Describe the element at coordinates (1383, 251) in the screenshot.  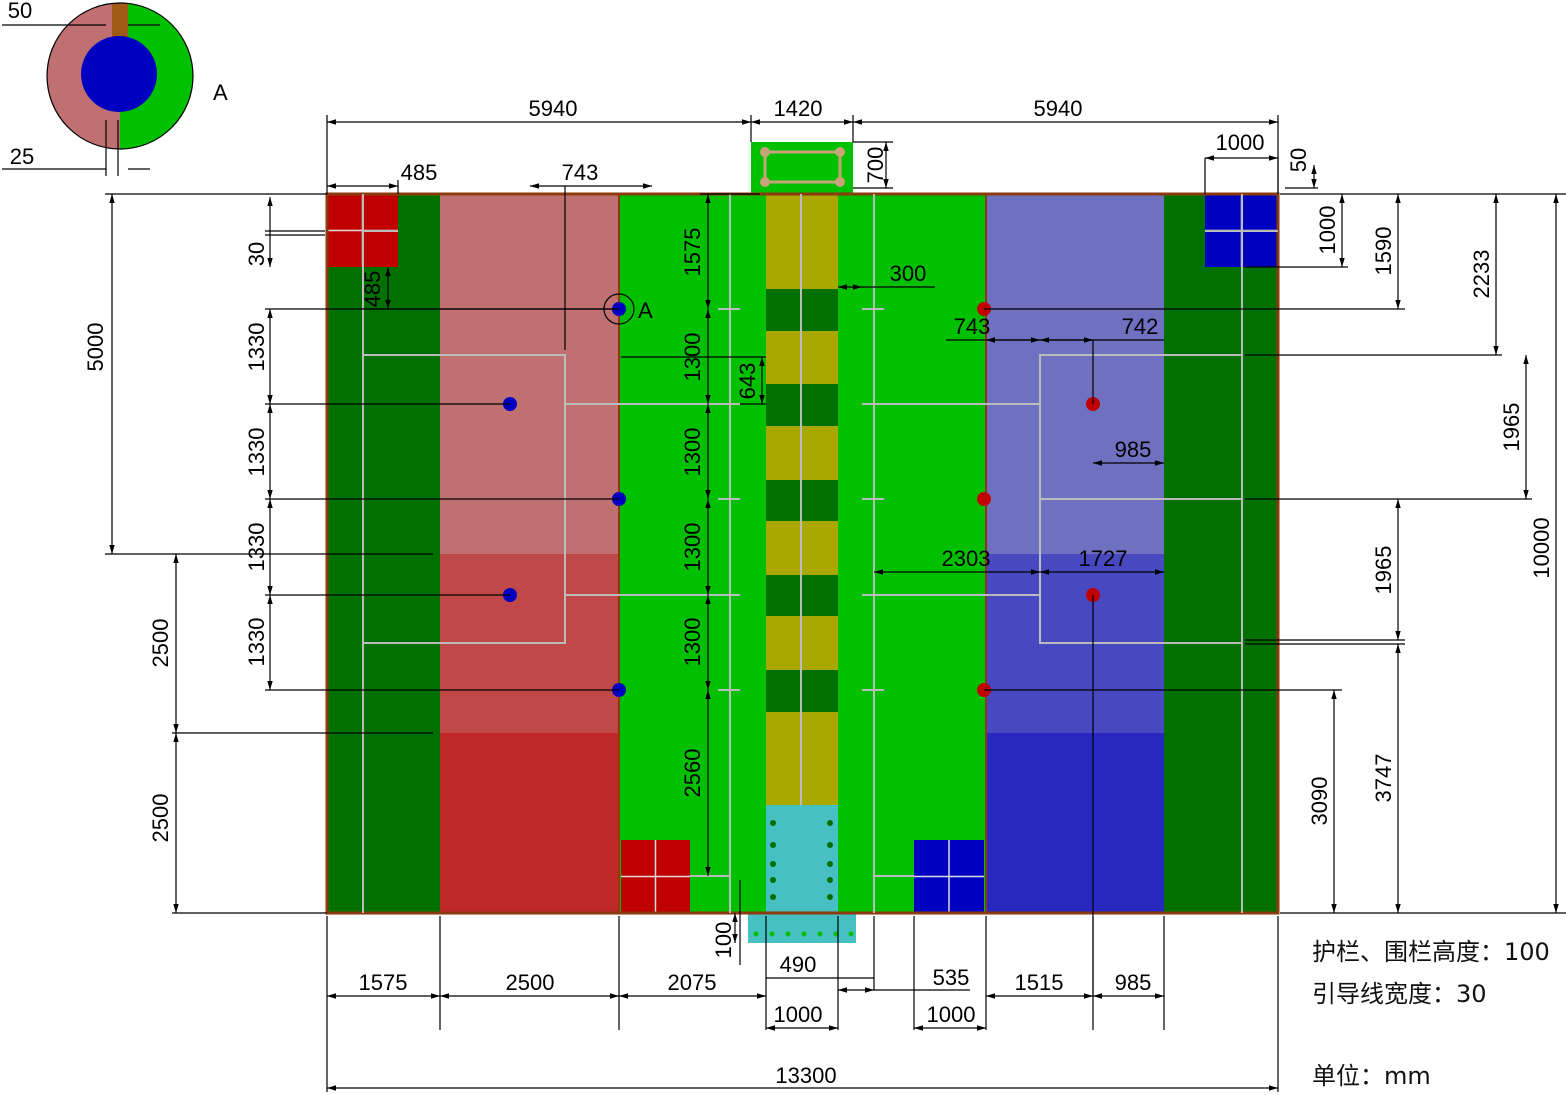
I see `dimension-label: 1590` at that location.